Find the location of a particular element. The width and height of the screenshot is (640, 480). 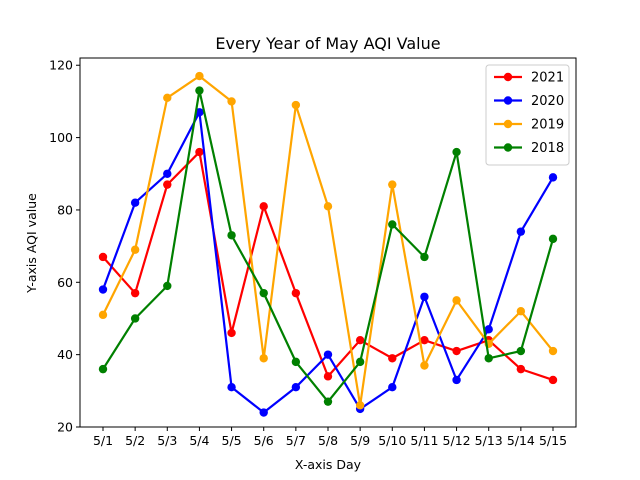

y-tick-label: 100 is located at coordinates (61, 137).